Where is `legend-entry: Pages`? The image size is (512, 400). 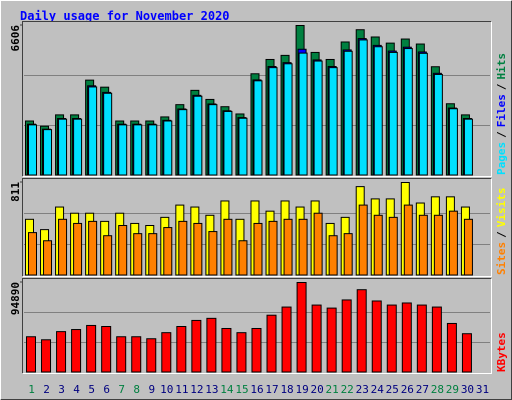
legend-entry: Pages is located at coordinates (501, 158).